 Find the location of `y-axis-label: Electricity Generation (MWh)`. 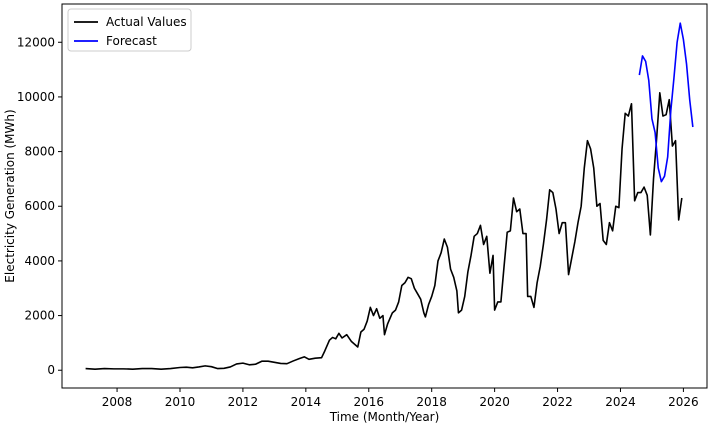

y-axis-label: Electricity Generation (MWh) is located at coordinates (10, 195).